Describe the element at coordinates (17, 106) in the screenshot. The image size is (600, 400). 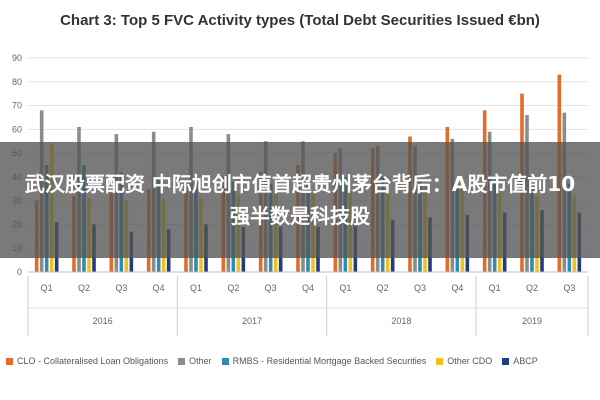
I see `y-tick-label: 70` at that location.